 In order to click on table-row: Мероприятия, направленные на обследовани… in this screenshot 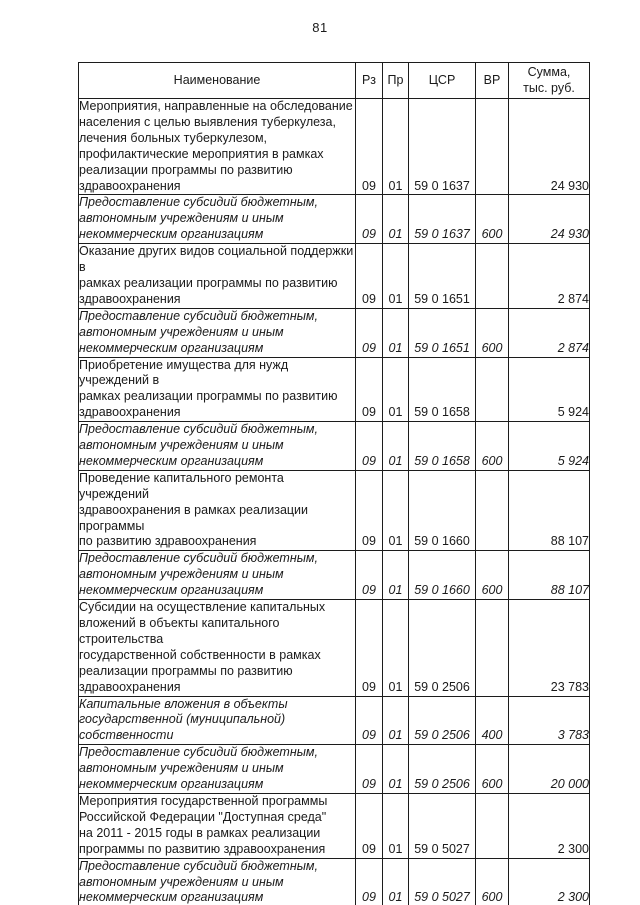, I will do `click(334, 146)`.